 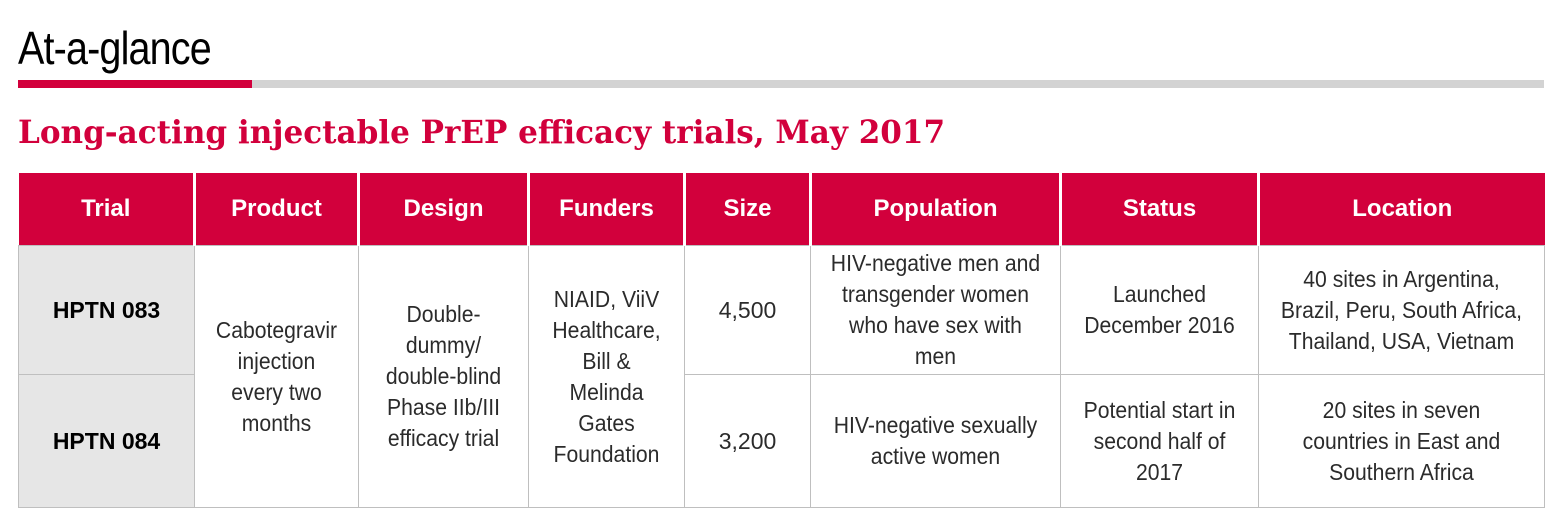 What do you see at coordinates (747, 310) in the screenshot?
I see `size-cell: 4,500` at bounding box center [747, 310].